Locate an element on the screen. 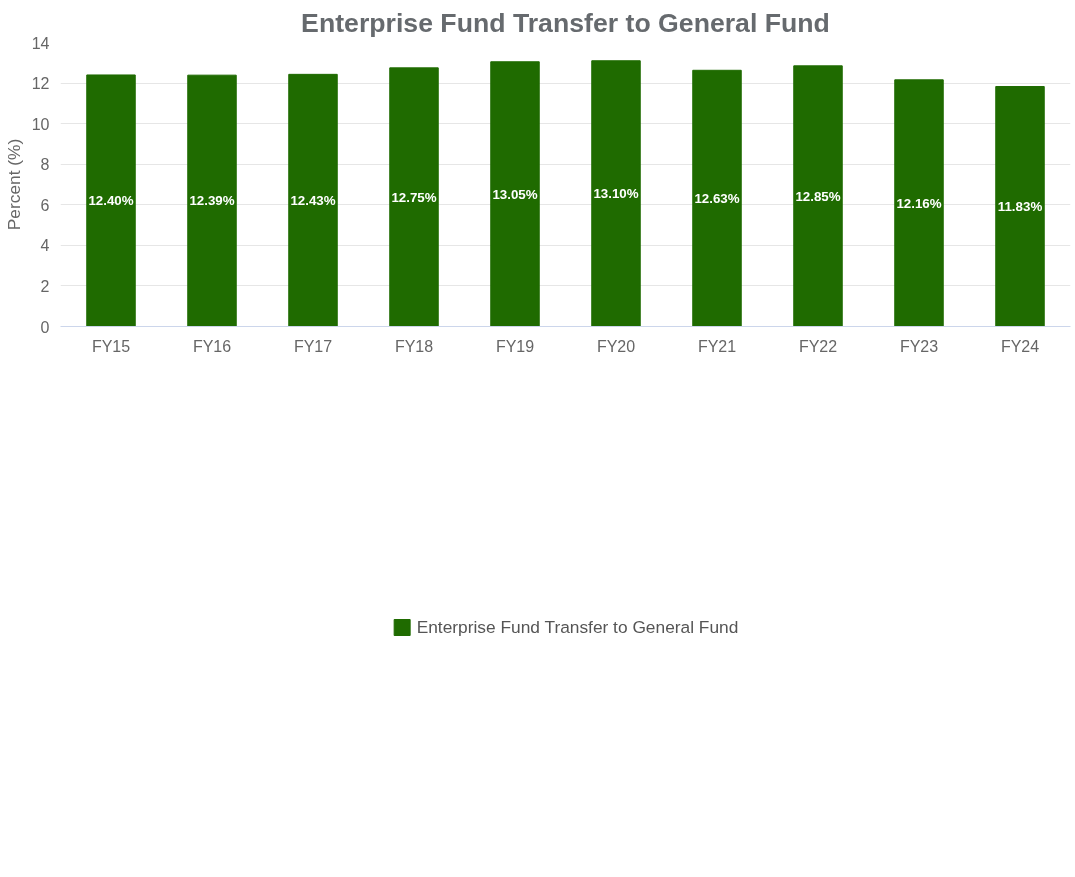 The width and height of the screenshot is (1075, 877). y-tick-label: 4 is located at coordinates (45, 246).